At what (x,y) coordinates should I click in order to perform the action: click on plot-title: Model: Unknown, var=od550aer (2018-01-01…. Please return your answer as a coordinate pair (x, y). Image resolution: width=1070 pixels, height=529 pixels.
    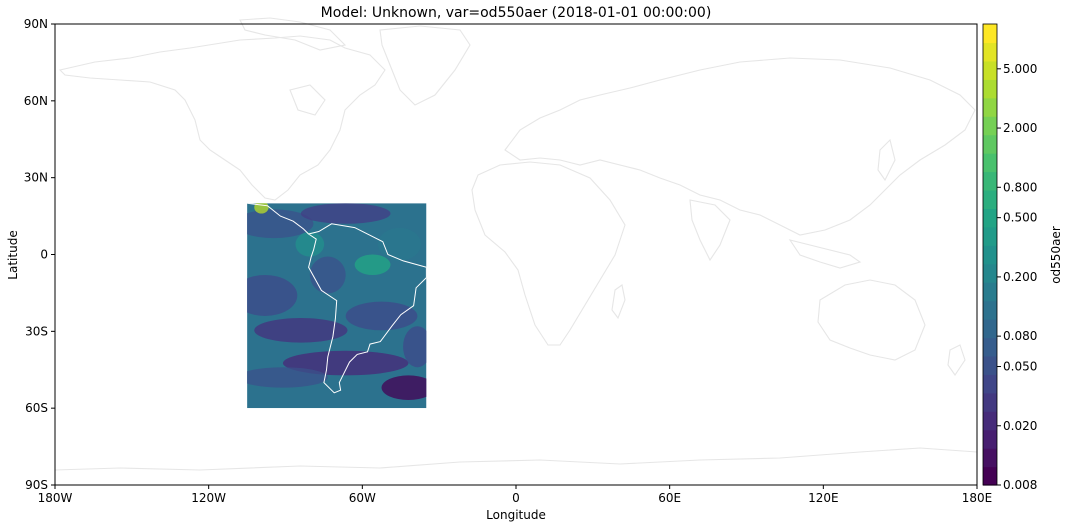
    Looking at the image, I should click on (516, 13).